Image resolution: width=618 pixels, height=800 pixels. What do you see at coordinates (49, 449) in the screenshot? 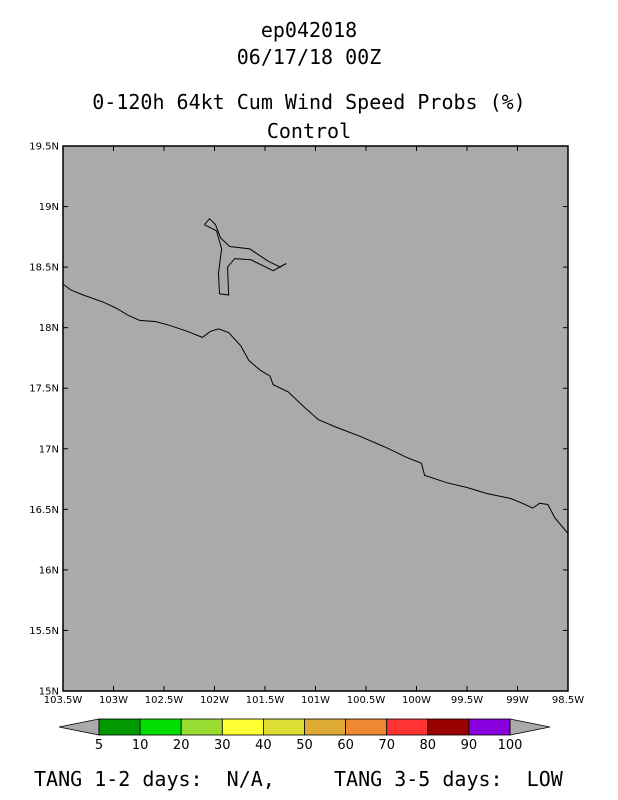
I see `lat-tick-label: 17N` at bounding box center [49, 449].